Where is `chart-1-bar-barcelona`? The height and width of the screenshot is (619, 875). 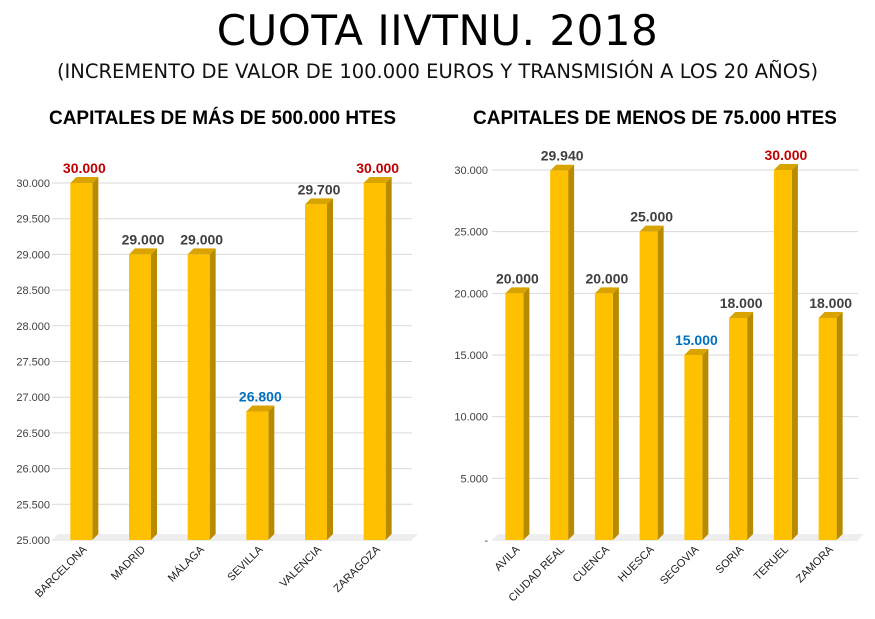 chart-1-bar-barcelona is located at coordinates (81, 361).